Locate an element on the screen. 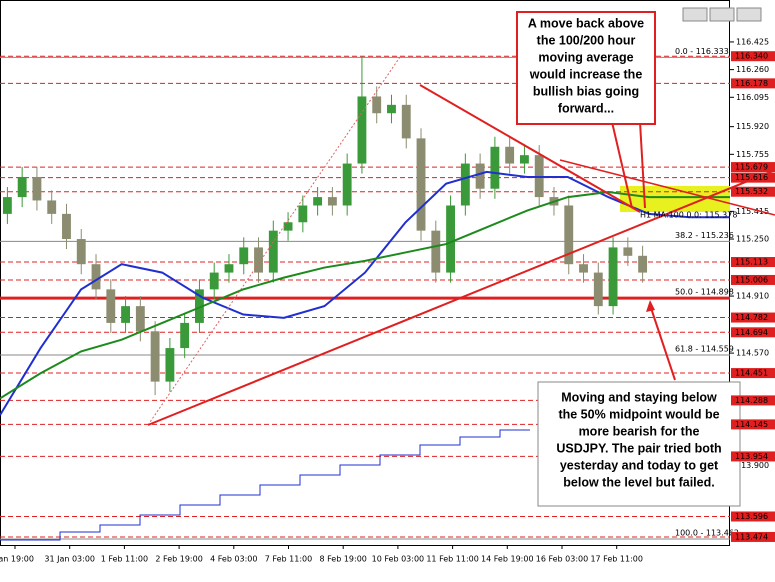 The height and width of the screenshot is (582, 775). y-tick-label: 115.415 is located at coordinates (752, 211).